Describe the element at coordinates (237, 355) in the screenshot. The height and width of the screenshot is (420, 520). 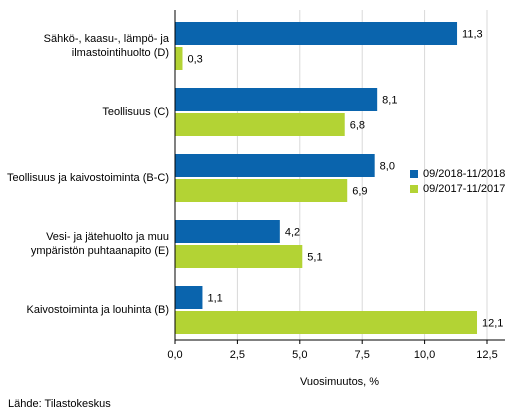
I see `x-tick-label-1: 2,5` at that location.